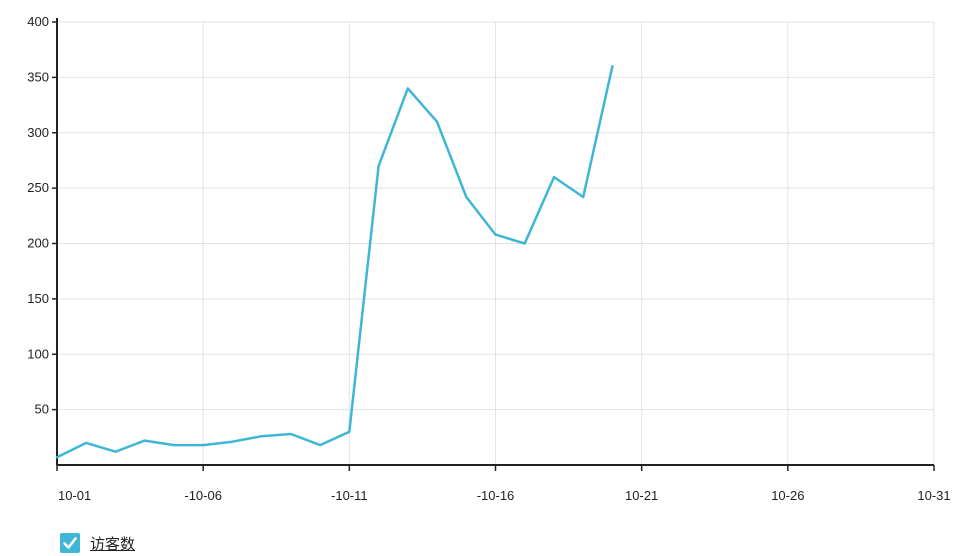 The width and height of the screenshot is (980, 556). I want to click on y-tick-label: 250, so click(38, 187).